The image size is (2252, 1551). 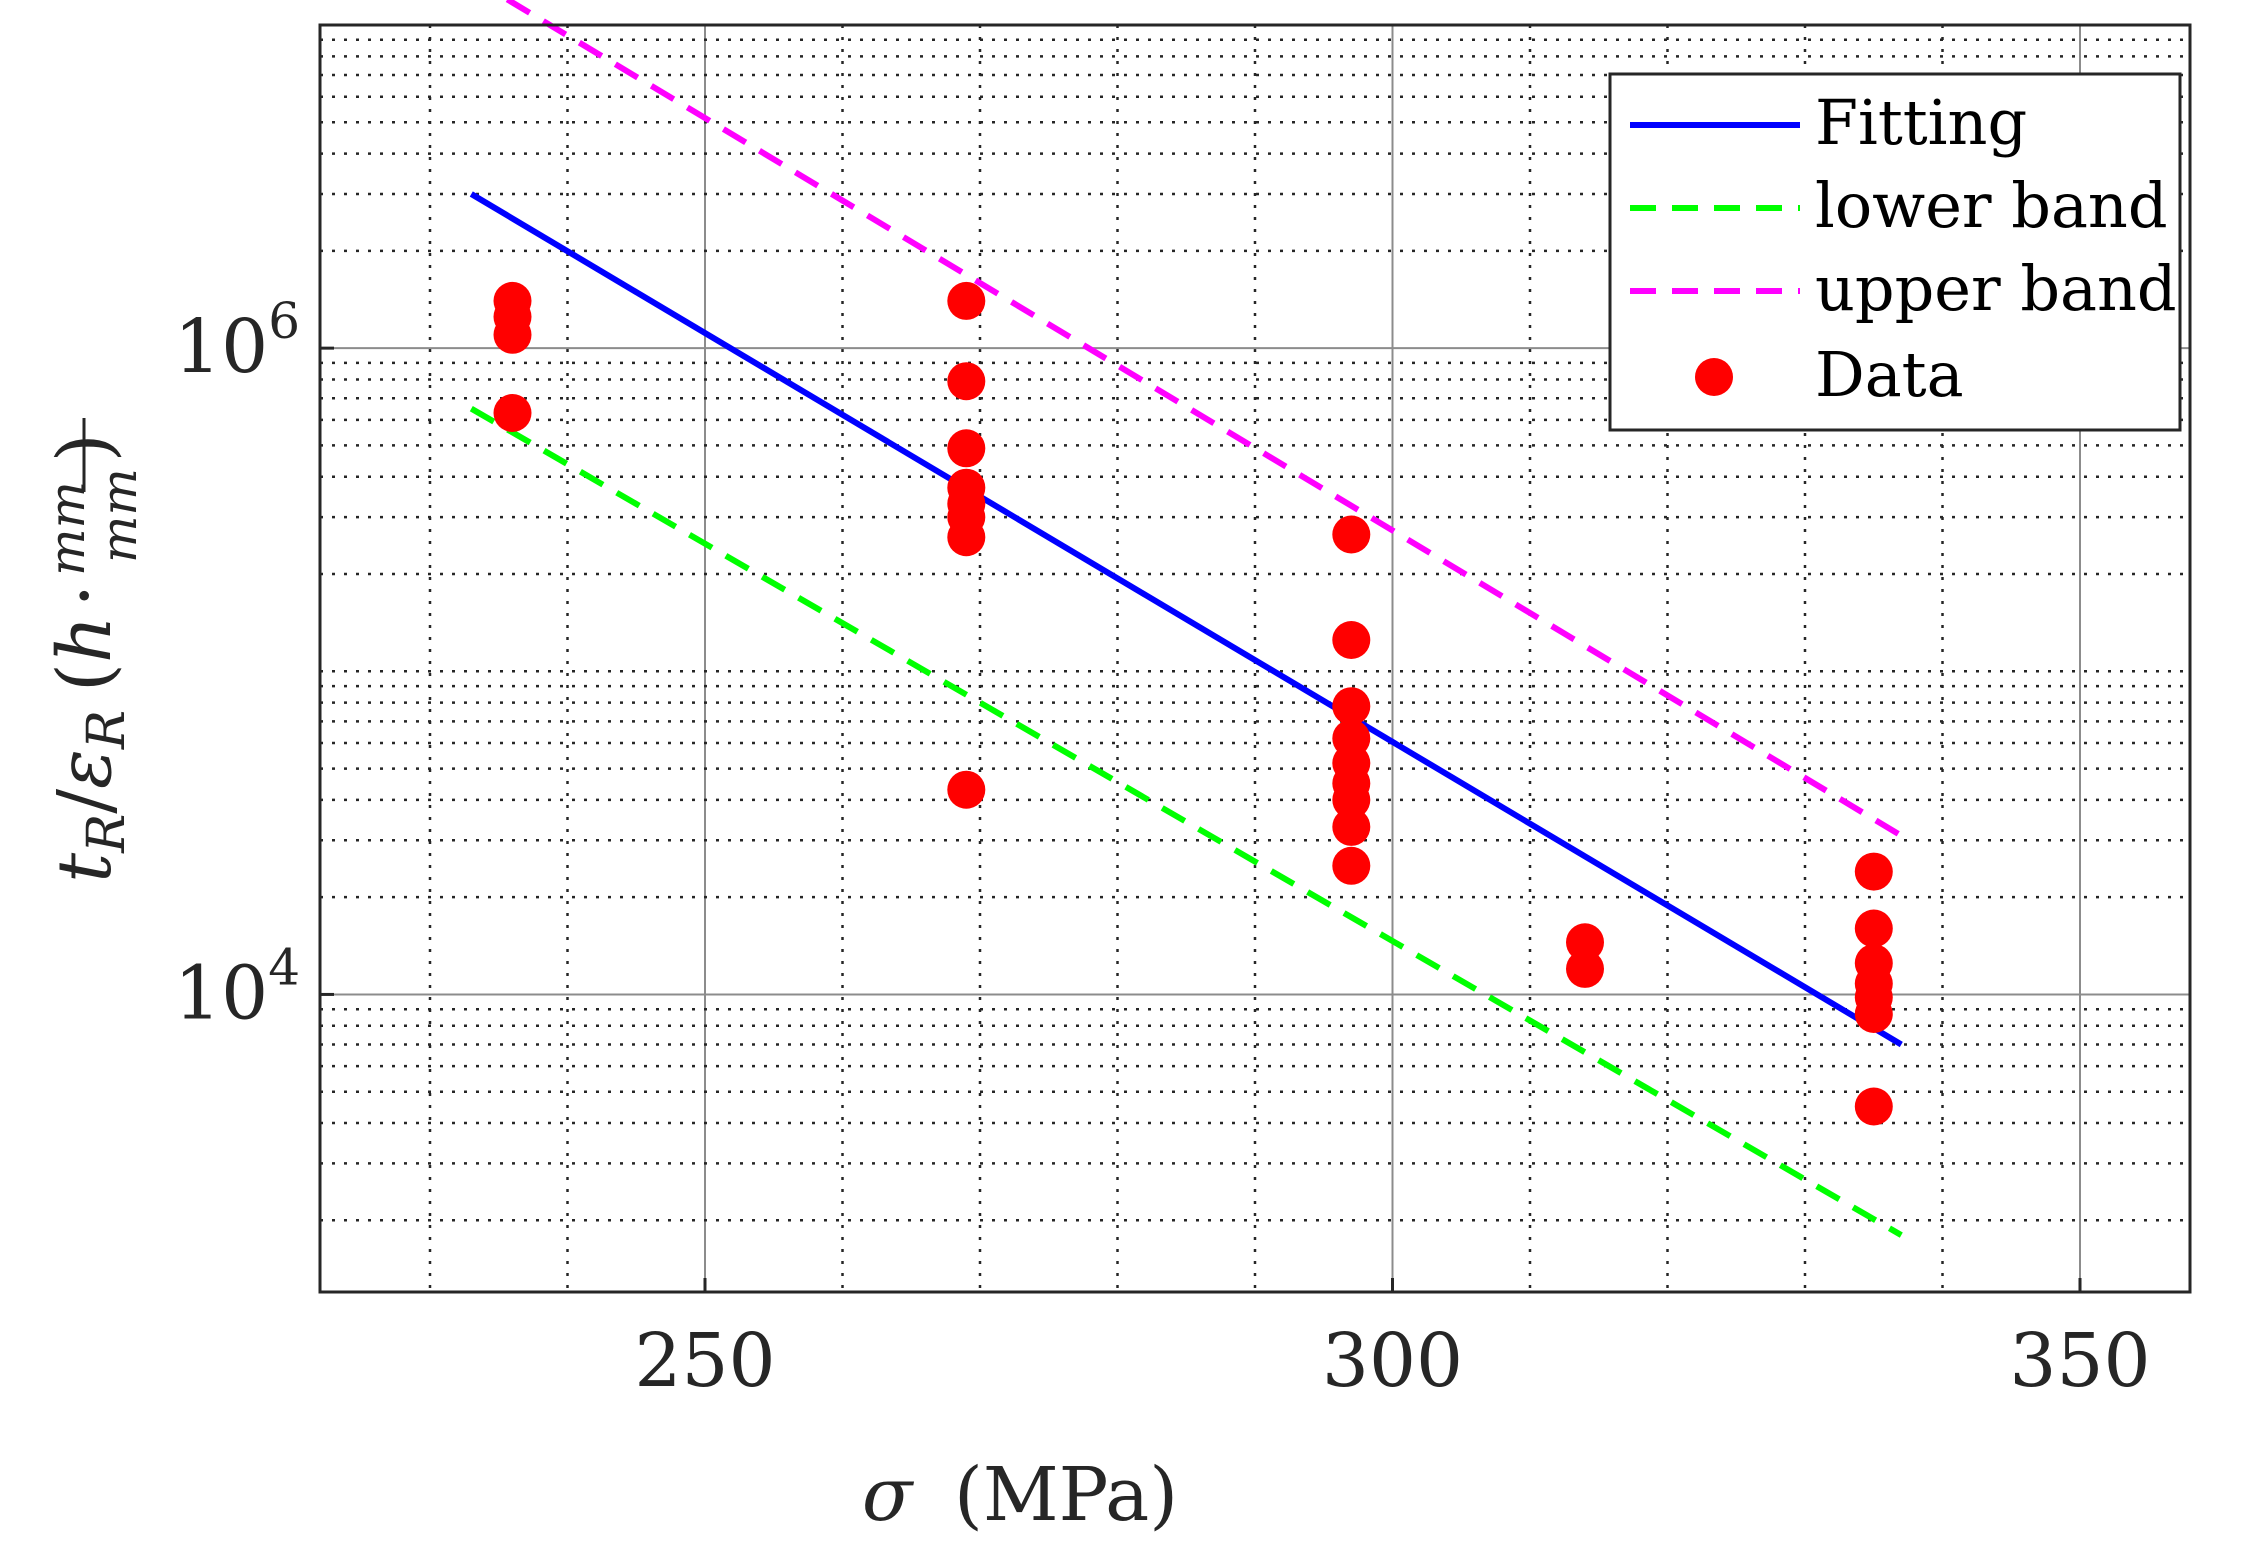 I want to click on y-axis-label: tR/εR(h·mmmm), so click(x=93, y=657).